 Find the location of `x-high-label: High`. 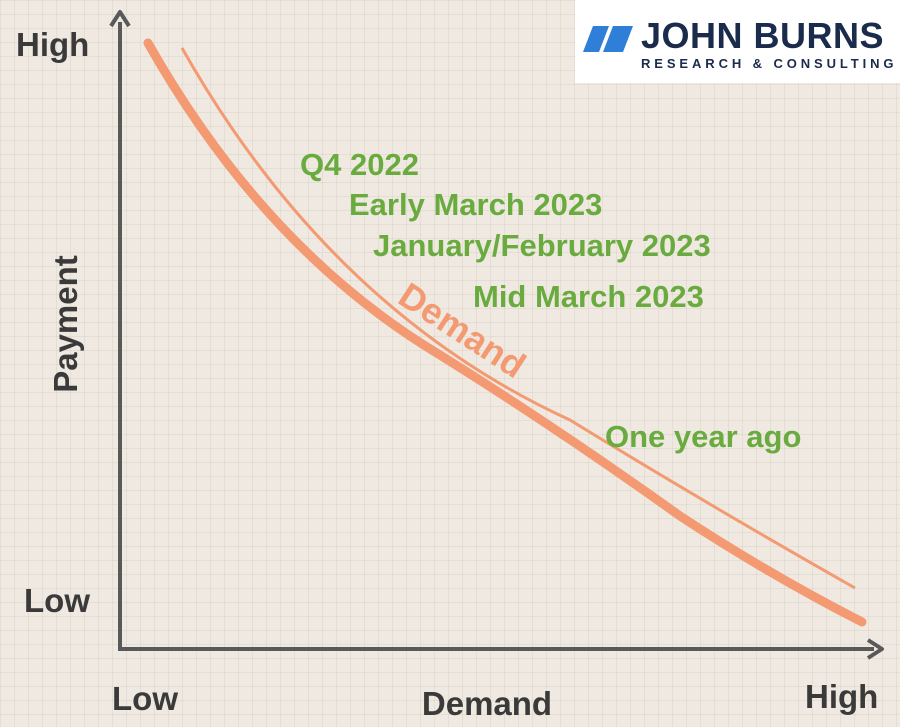

x-high-label: High is located at coordinates (841, 696).